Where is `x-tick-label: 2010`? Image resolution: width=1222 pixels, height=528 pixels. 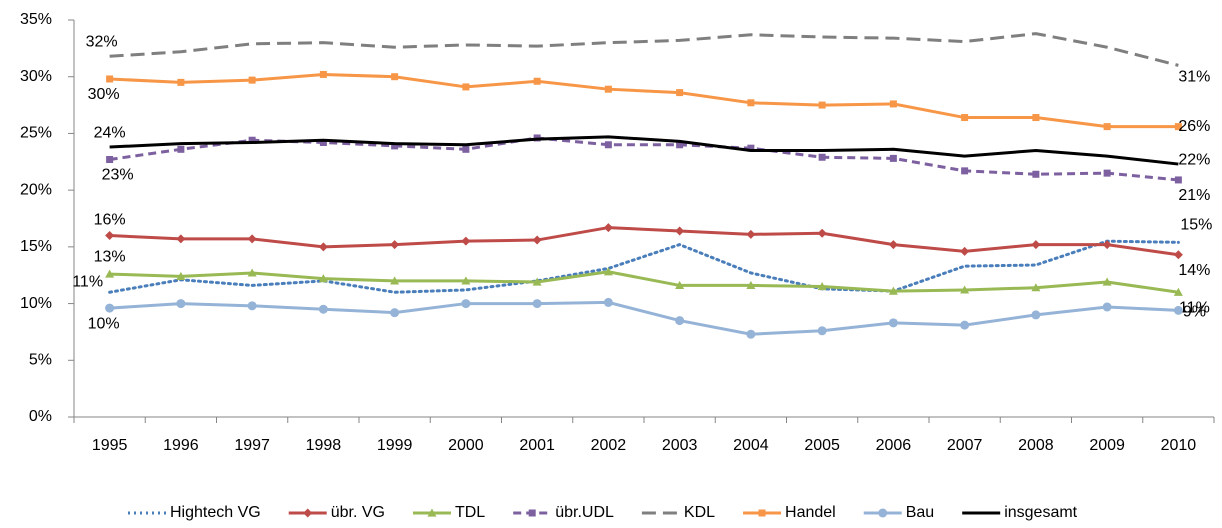 x-tick-label: 2010 is located at coordinates (1179, 445).